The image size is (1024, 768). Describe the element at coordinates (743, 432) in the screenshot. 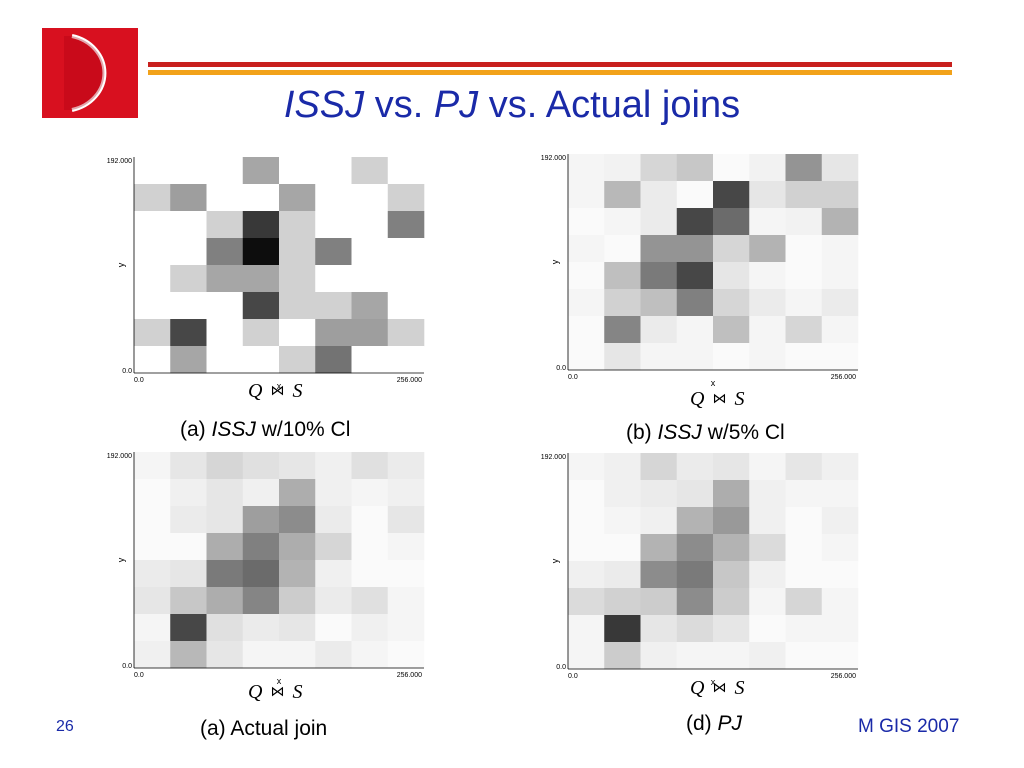

I see `caption-suffix: w/5% Cl` at that location.